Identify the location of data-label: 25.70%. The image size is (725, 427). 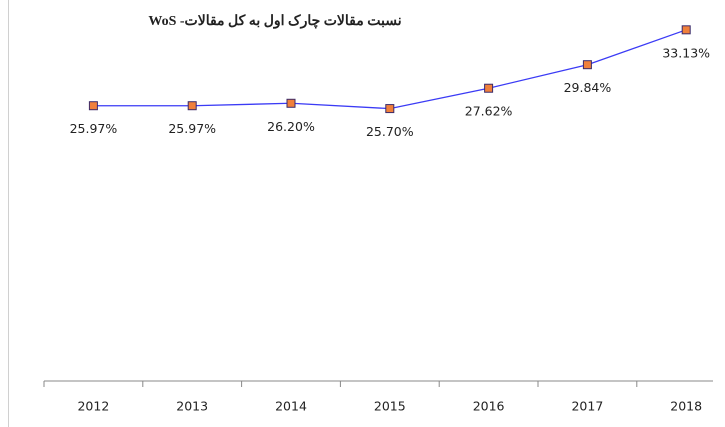
(390, 131).